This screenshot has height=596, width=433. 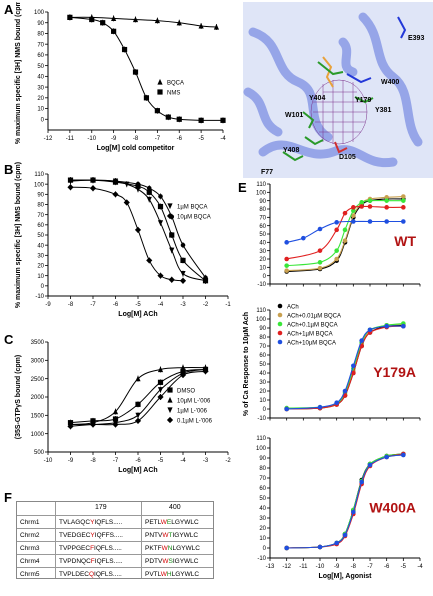 What do you see at coordinates (169, 522) in the screenshot?
I see `variable-residue: E` at bounding box center [169, 522].